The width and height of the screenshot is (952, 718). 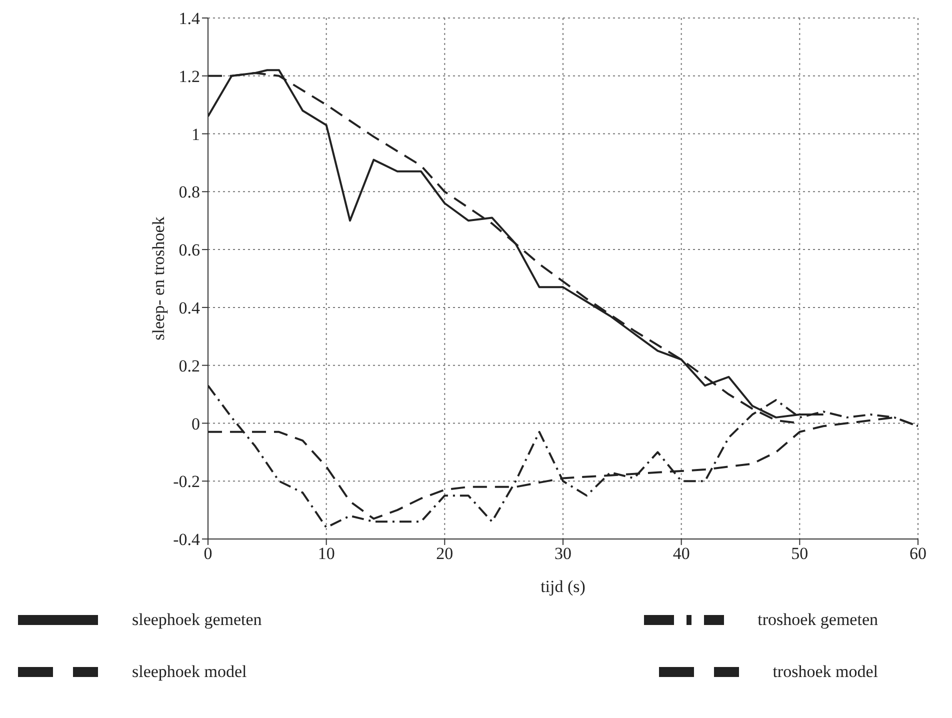 What do you see at coordinates (189, 18) in the screenshot?
I see `y-tick-label: 1.4` at bounding box center [189, 18].